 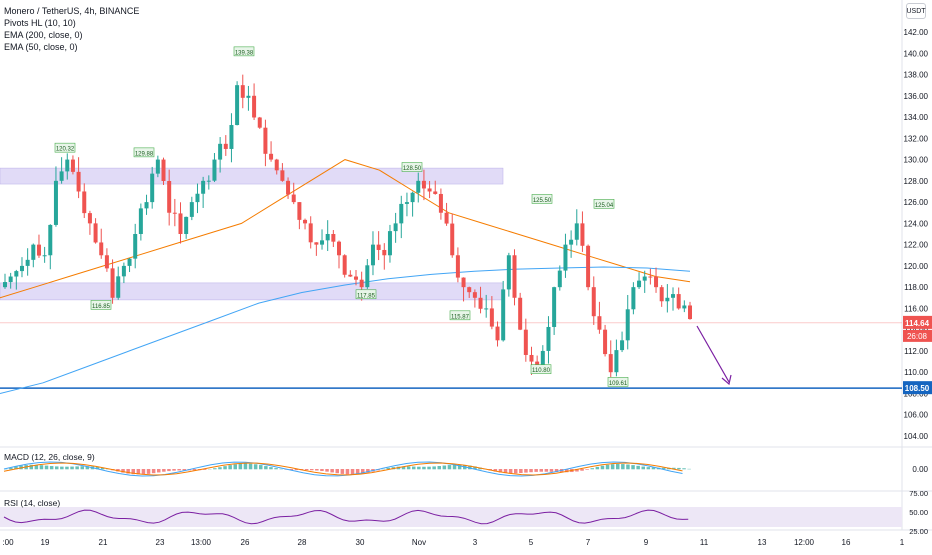 I want to click on legend-ema200: EMA (200, close, 0), so click(x=71, y=35).